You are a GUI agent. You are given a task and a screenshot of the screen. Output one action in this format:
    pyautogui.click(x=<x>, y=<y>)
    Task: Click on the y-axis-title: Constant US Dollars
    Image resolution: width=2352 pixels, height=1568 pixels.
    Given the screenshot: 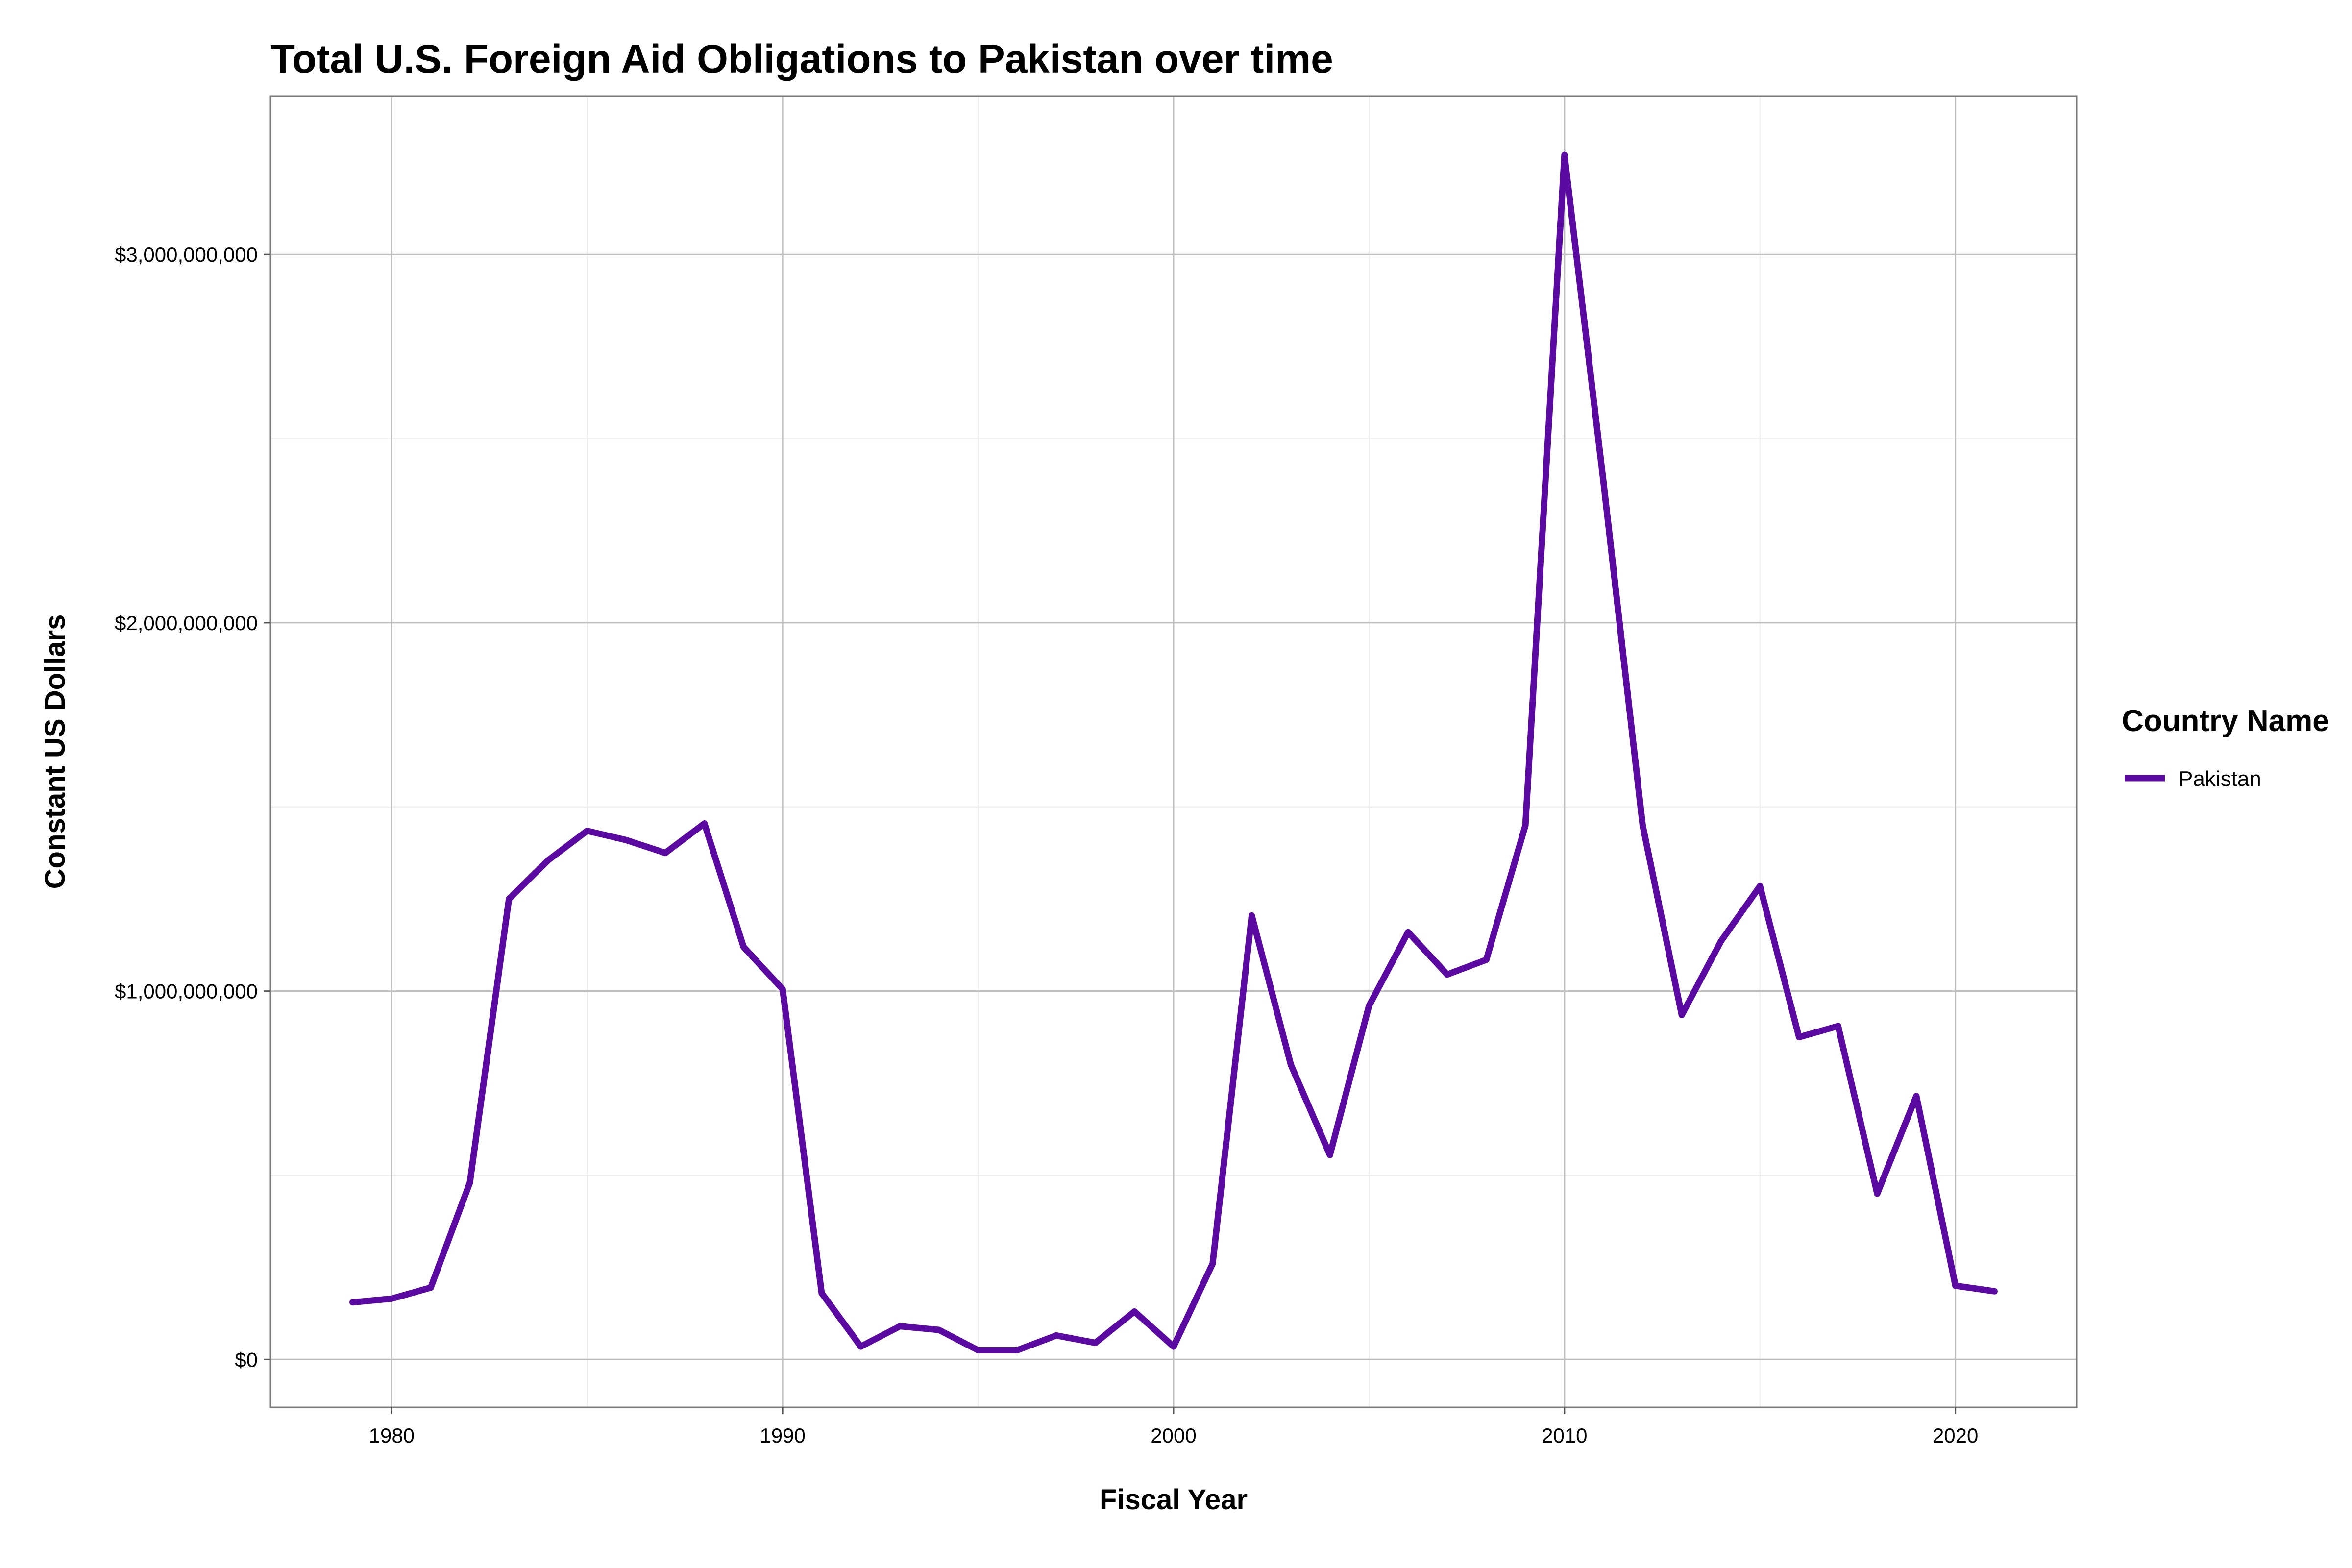 What is the action you would take?
    pyautogui.click(x=55, y=751)
    